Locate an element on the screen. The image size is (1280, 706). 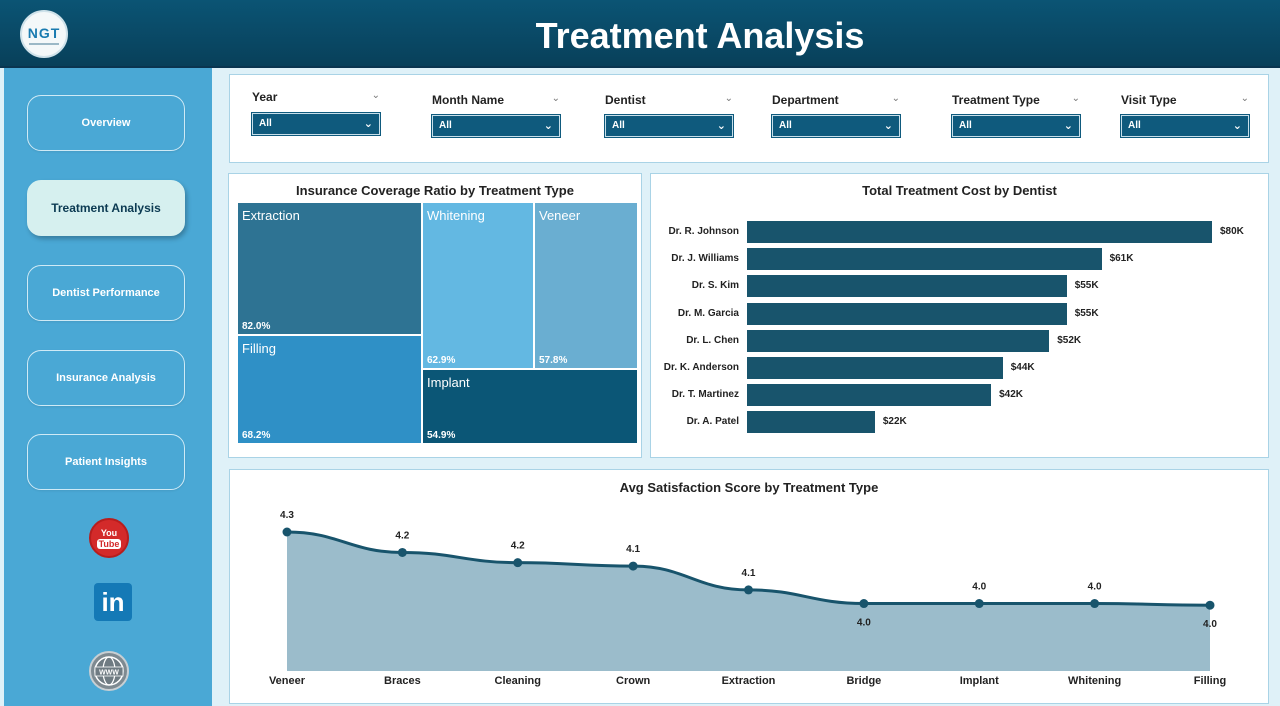
bar-value-label: $61K is located at coordinates (1121, 259).